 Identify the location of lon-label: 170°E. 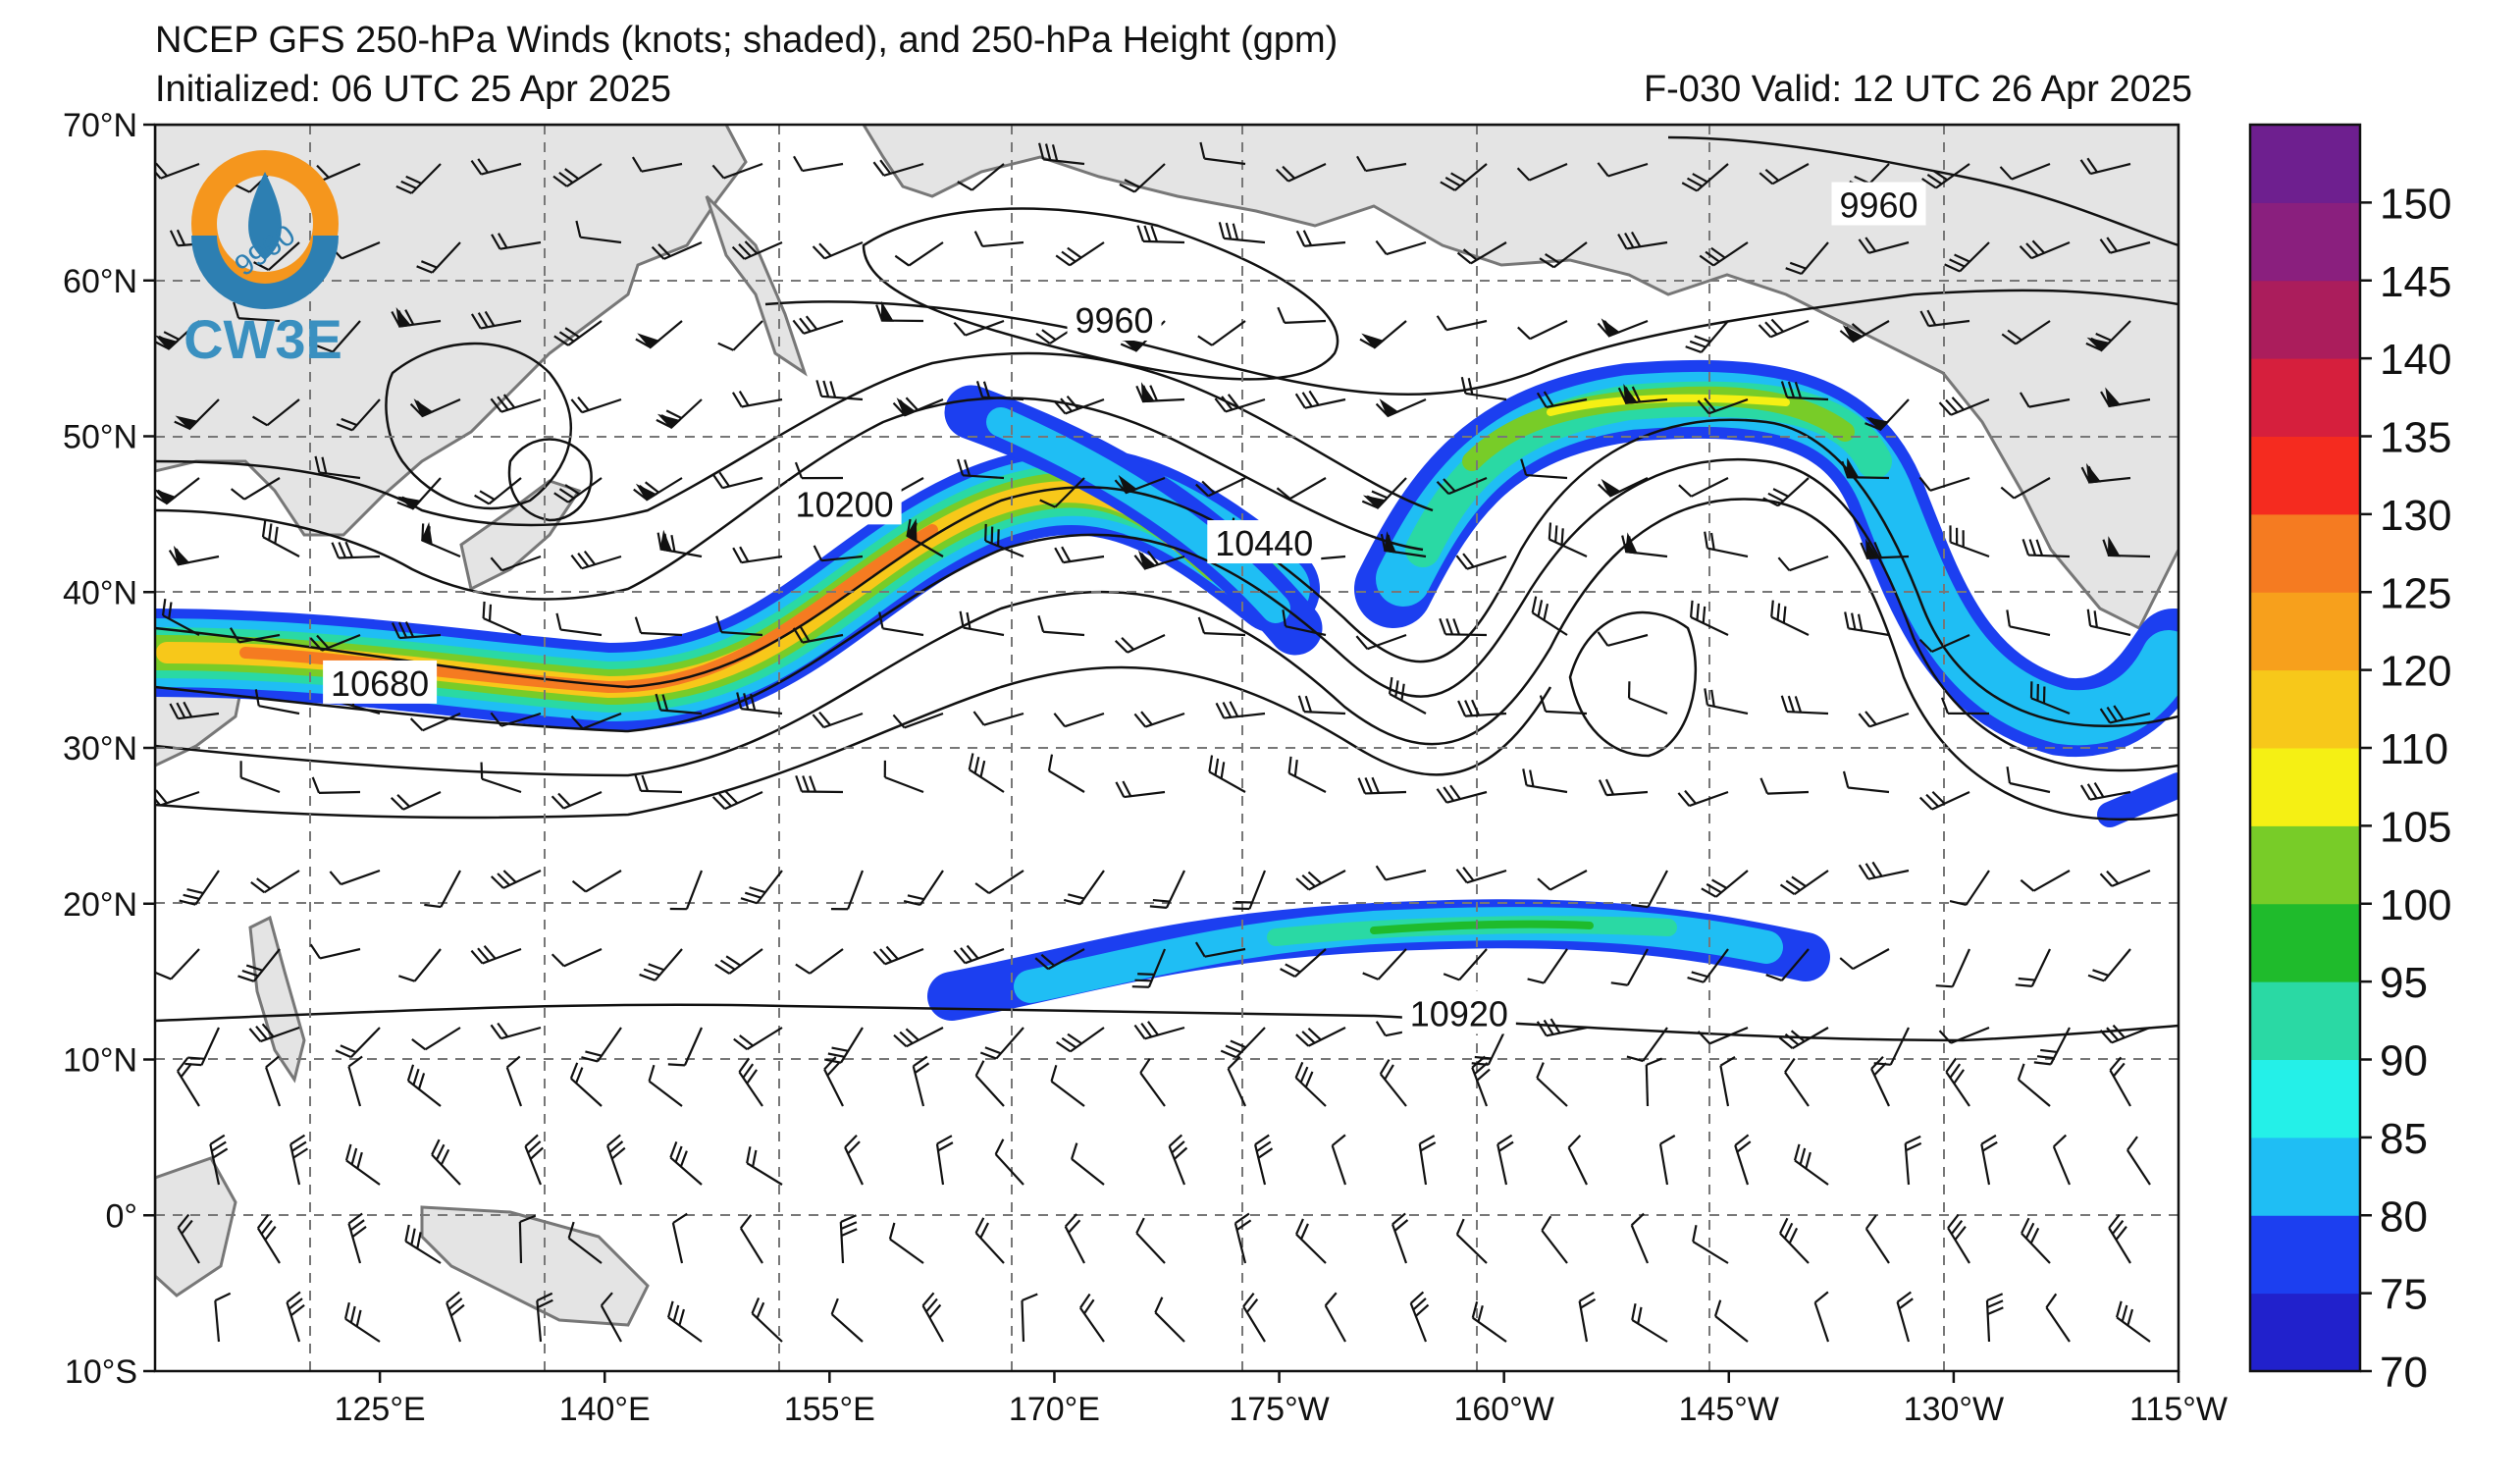
(1054, 1410).